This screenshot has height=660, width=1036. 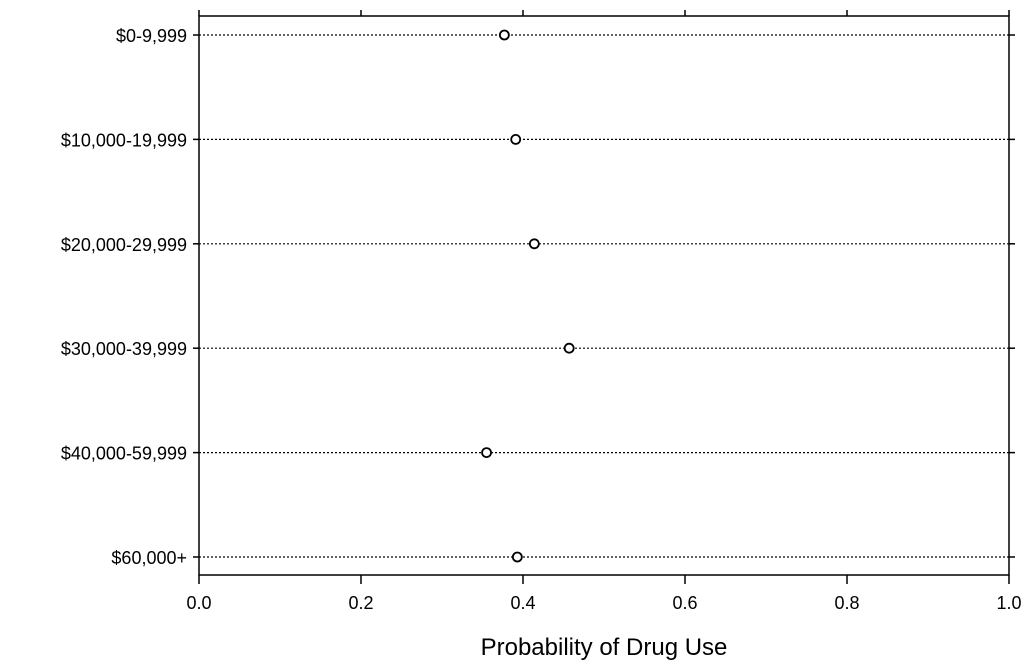 What do you see at coordinates (522, 603) in the screenshot?
I see `x-tick-label-2: 0.4` at bounding box center [522, 603].